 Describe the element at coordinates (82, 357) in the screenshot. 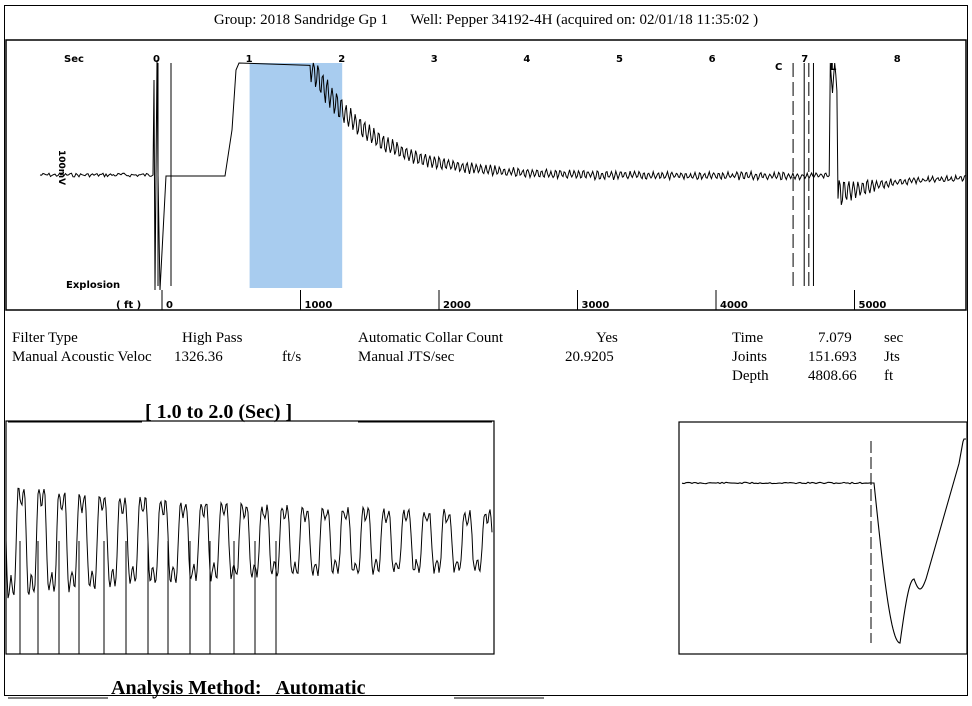

I see `manual-velocity-label: Manual Acoustic Veloc` at that location.